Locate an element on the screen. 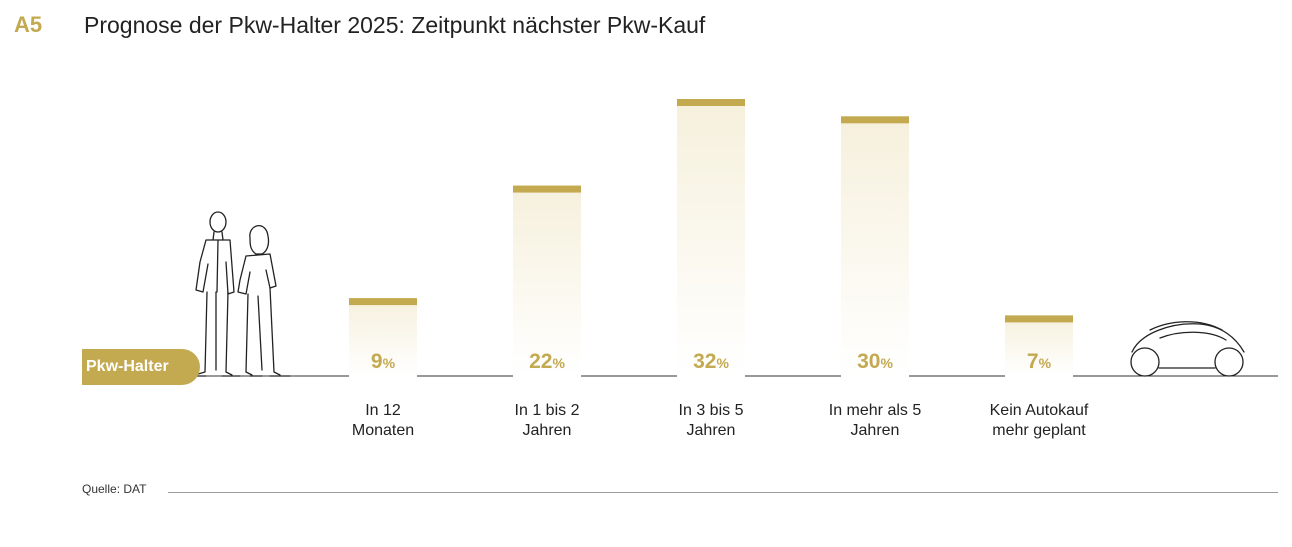 This screenshot has height=547, width=1292. data-label-value: 7 is located at coordinates (1032, 361).